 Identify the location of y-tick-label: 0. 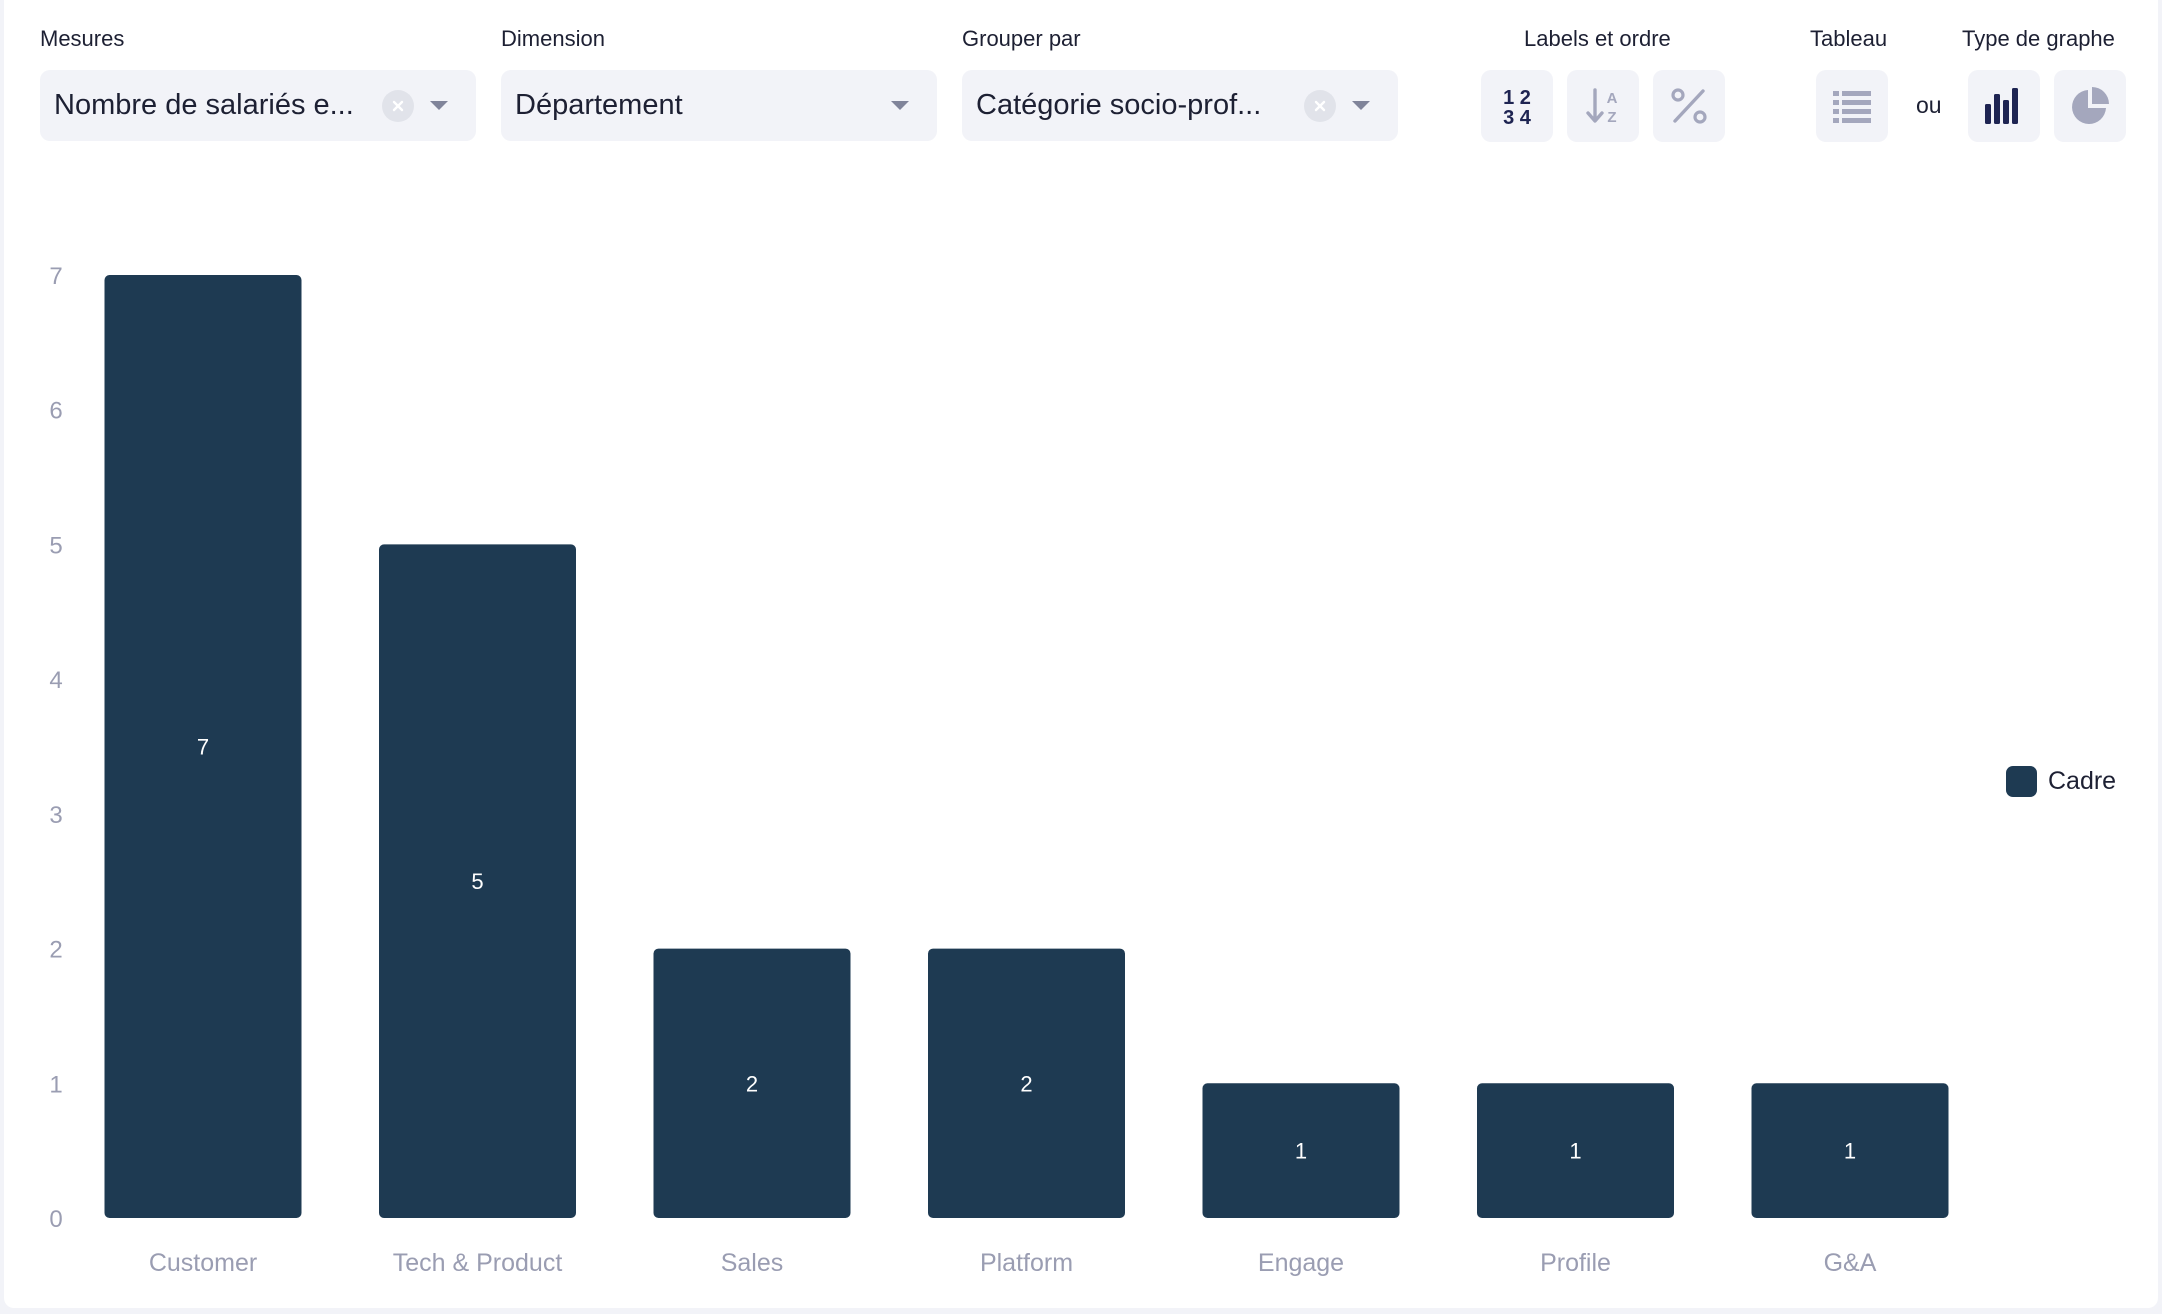
(55, 1219).